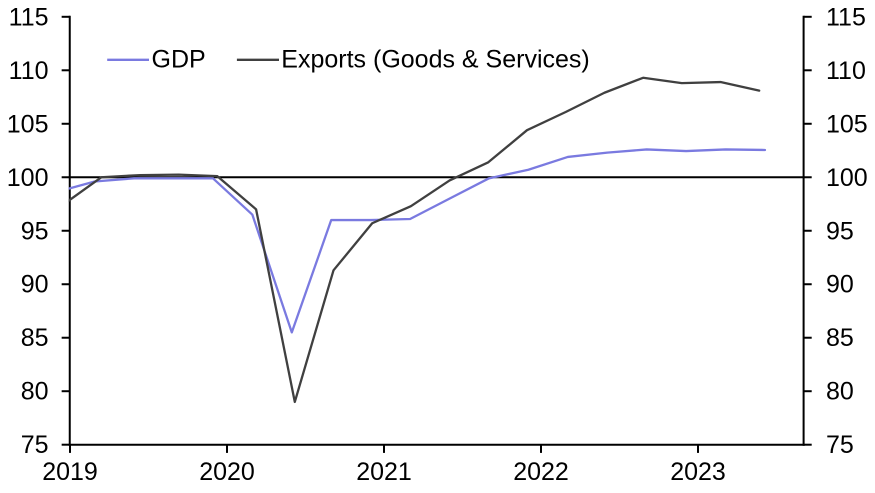  Describe the element at coordinates (698, 472) in the screenshot. I see `svg-text: 2023` at that location.